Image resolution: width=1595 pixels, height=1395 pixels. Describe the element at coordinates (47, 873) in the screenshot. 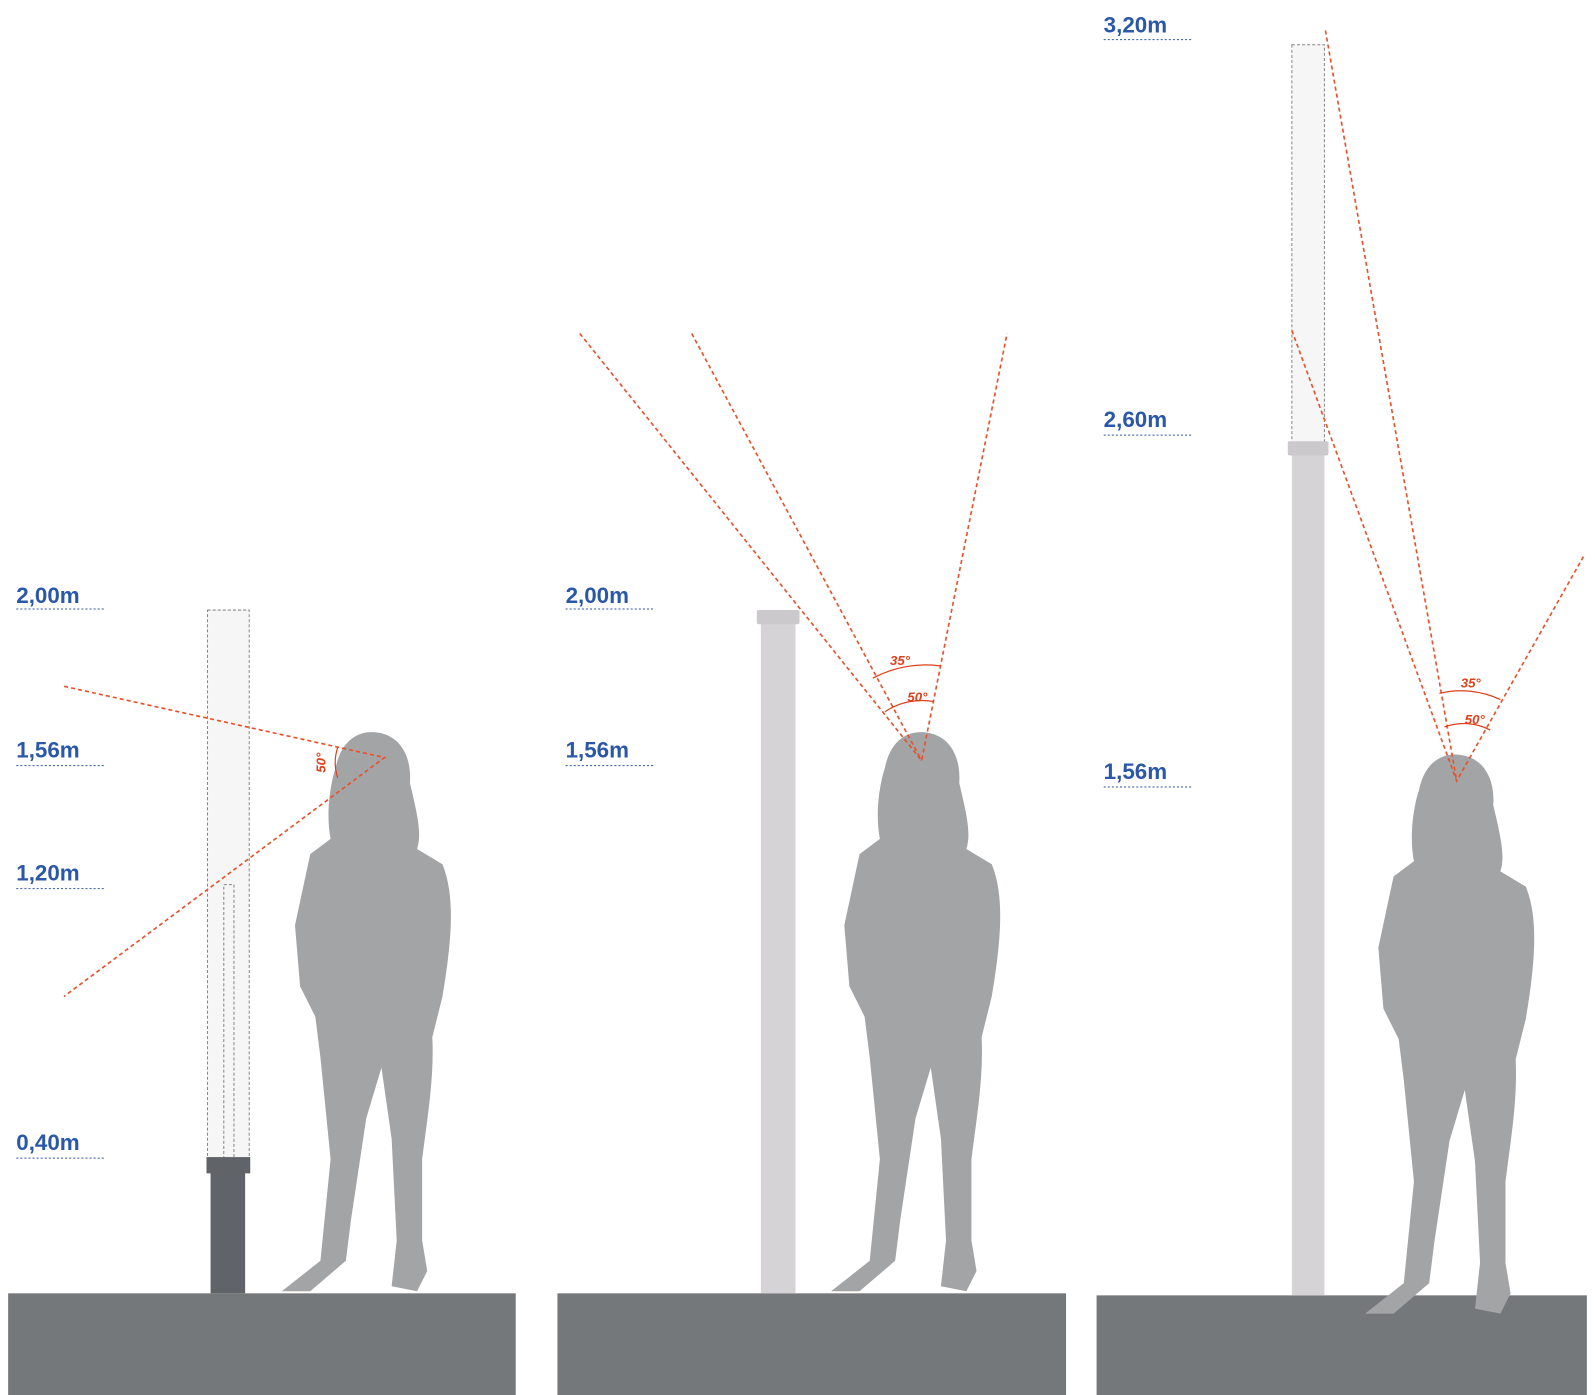

I see `height-label: 1,20m` at that location.